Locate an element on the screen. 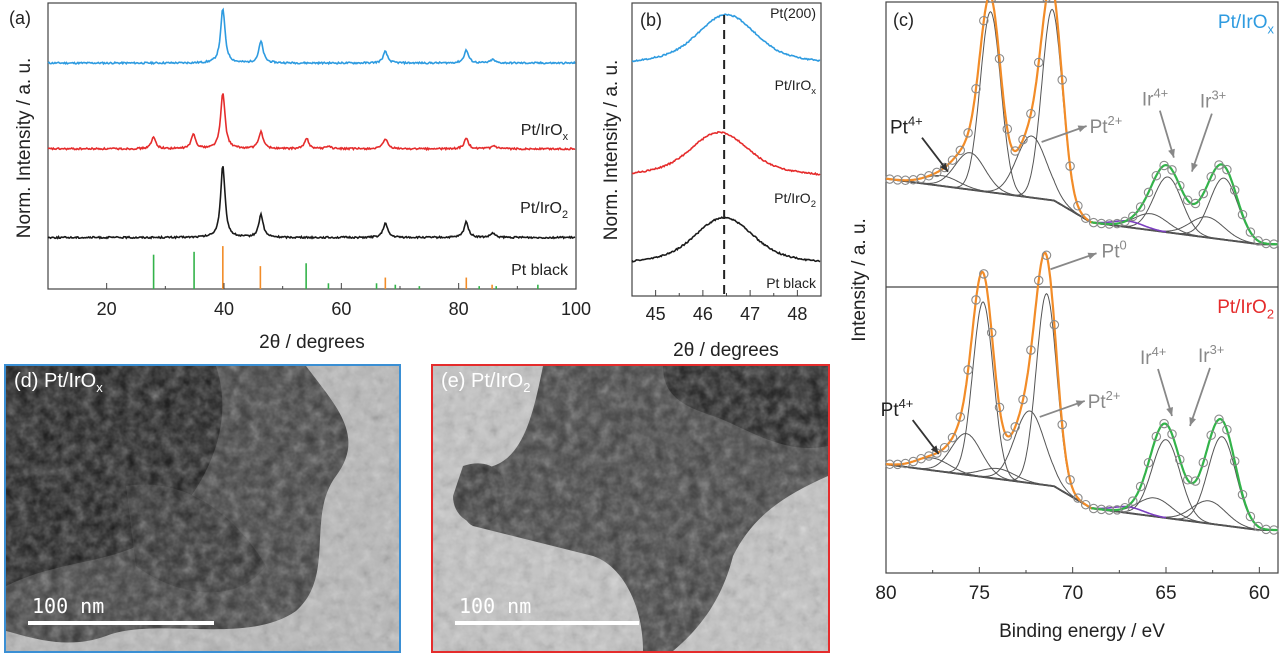 The image size is (1280, 653). tem-label-e: (e) Pt/IrO2 is located at coordinates (486, 382).